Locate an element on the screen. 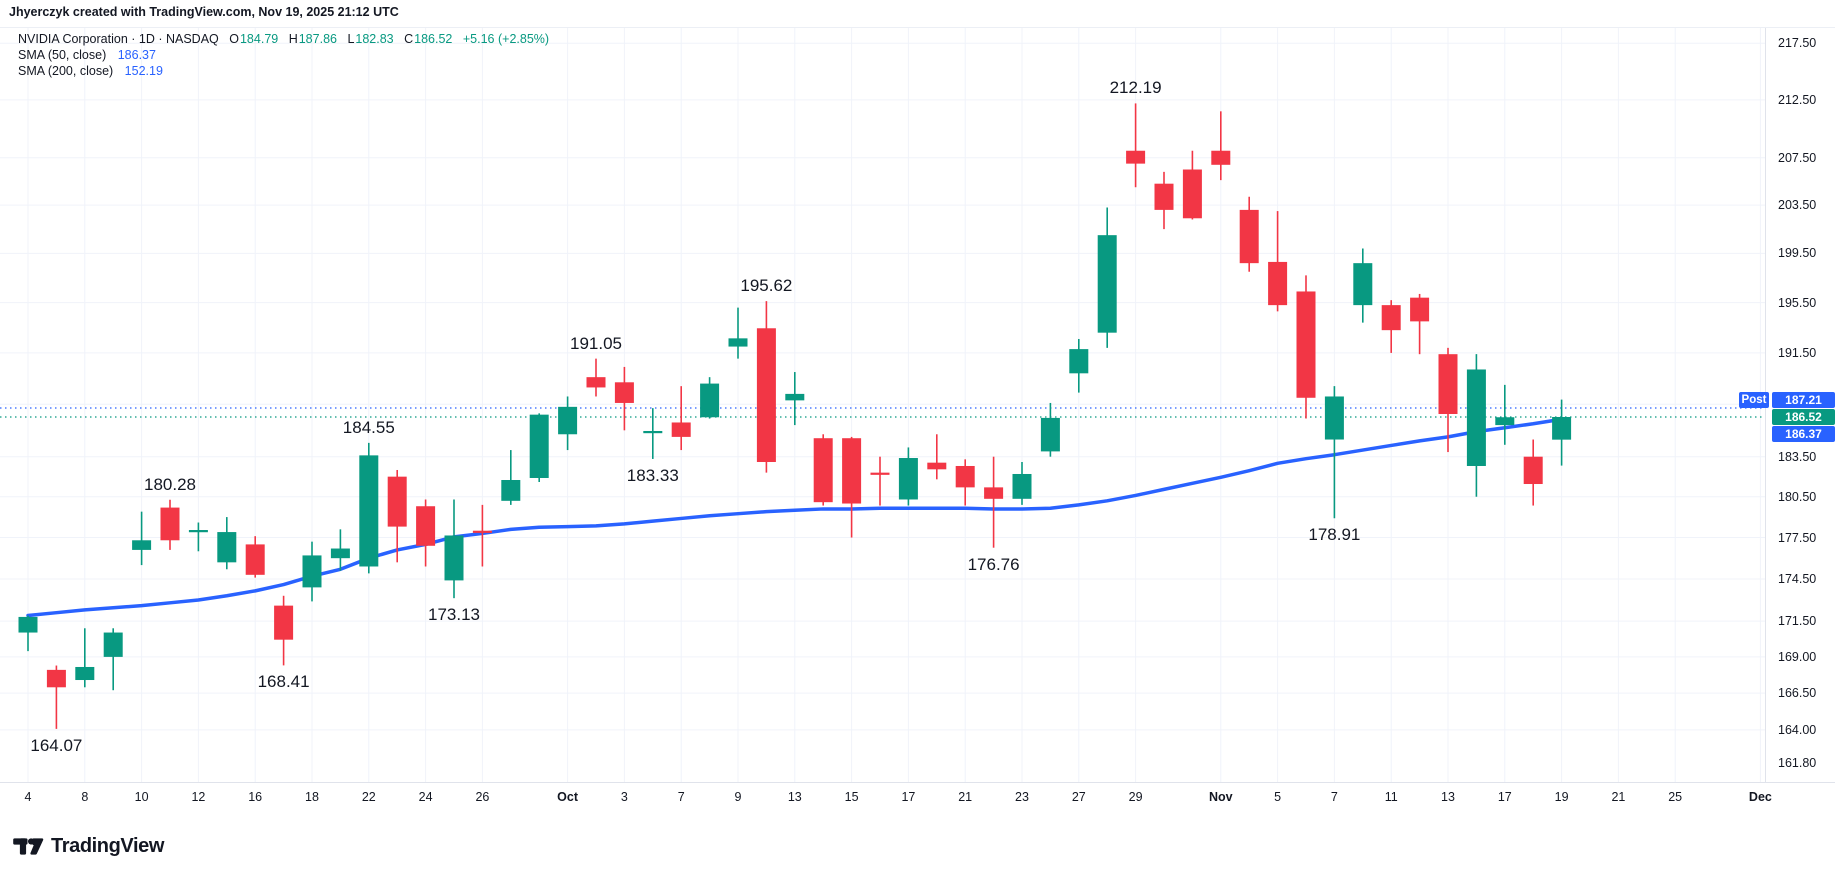  price-level-annotation: 212.19 is located at coordinates (1135, 88).